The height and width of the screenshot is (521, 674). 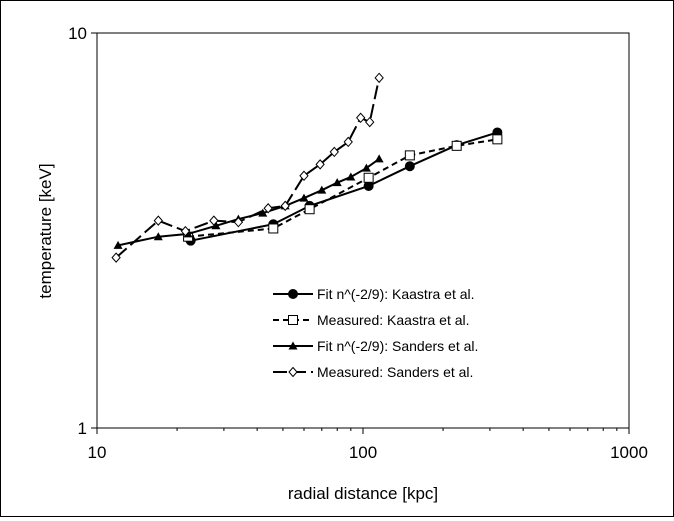 I want to click on legend-label: Fit n^(-2/9): Sanders et al., so click(x=397, y=346).